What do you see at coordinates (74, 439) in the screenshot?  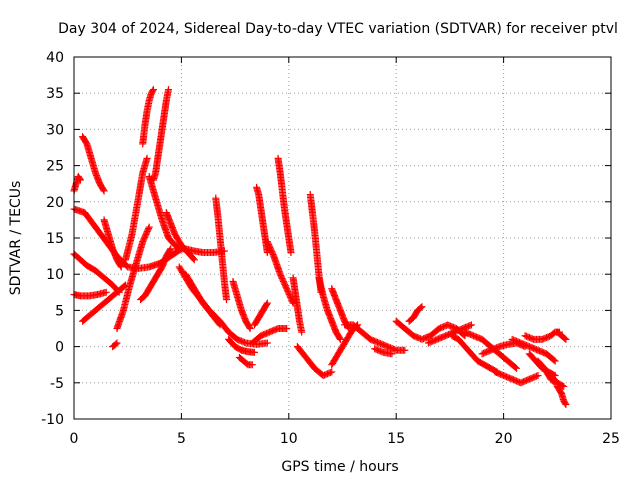 I see `x-tick-label: 0` at bounding box center [74, 439].